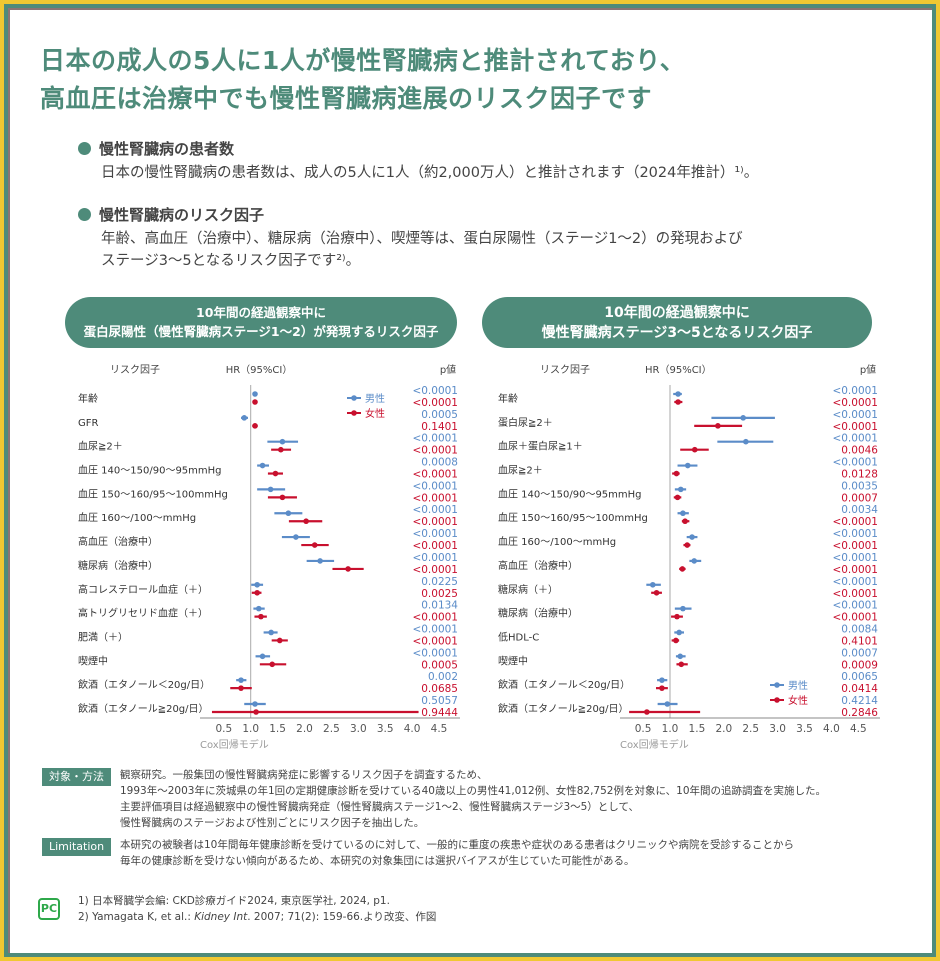 This screenshot has height=961, width=940. Describe the element at coordinates (167, 149) in the screenshot. I see `heading-text: 慢性腎臓病の患者数` at that location.